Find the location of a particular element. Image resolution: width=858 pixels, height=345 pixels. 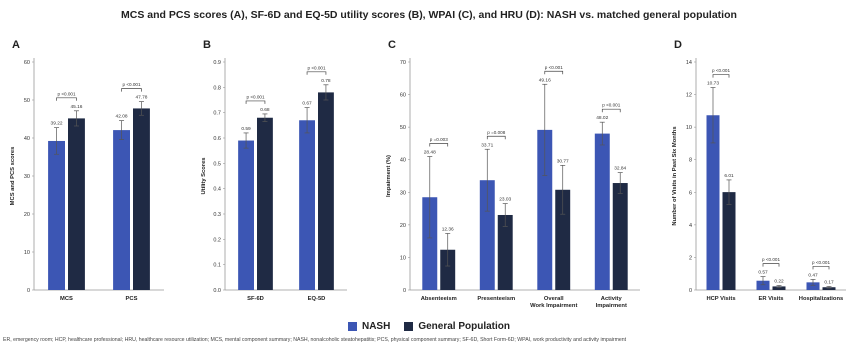

y-axis-label: Impairment (%) is located at coordinates (389, 176).